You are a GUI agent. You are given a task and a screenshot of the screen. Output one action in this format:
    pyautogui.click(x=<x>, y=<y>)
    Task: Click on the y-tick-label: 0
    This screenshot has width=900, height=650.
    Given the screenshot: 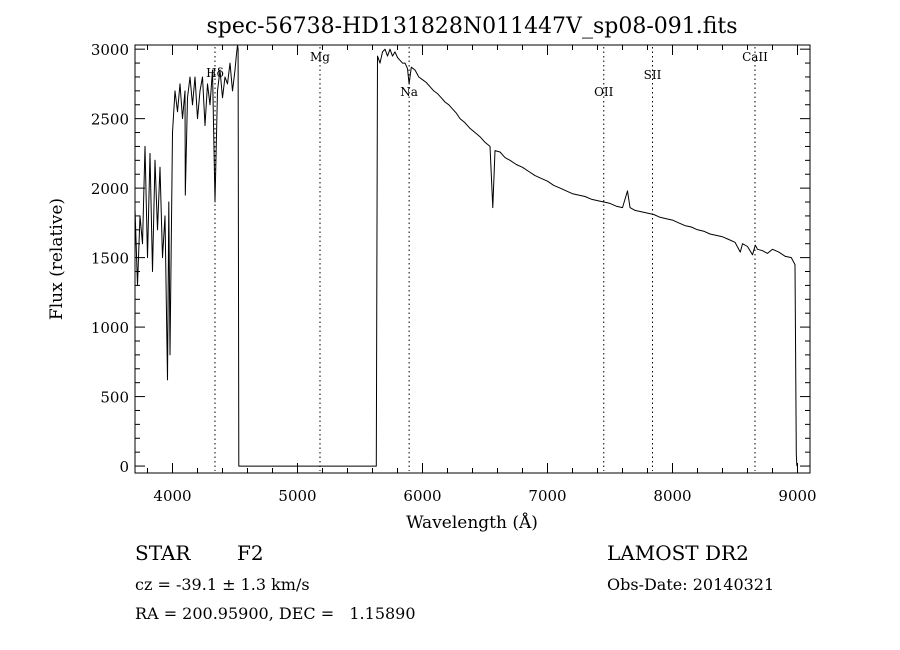 What is the action you would take?
    pyautogui.click(x=124, y=467)
    